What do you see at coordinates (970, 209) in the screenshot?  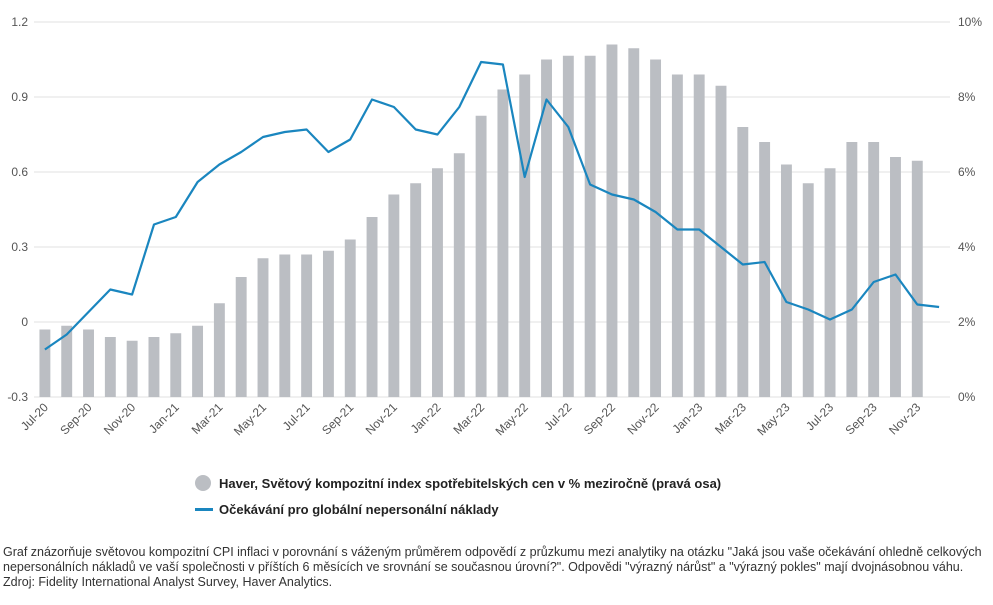 I see `right-axis-ticks: 0% 2% 4% 6% 8% 10%` at bounding box center [970, 209].